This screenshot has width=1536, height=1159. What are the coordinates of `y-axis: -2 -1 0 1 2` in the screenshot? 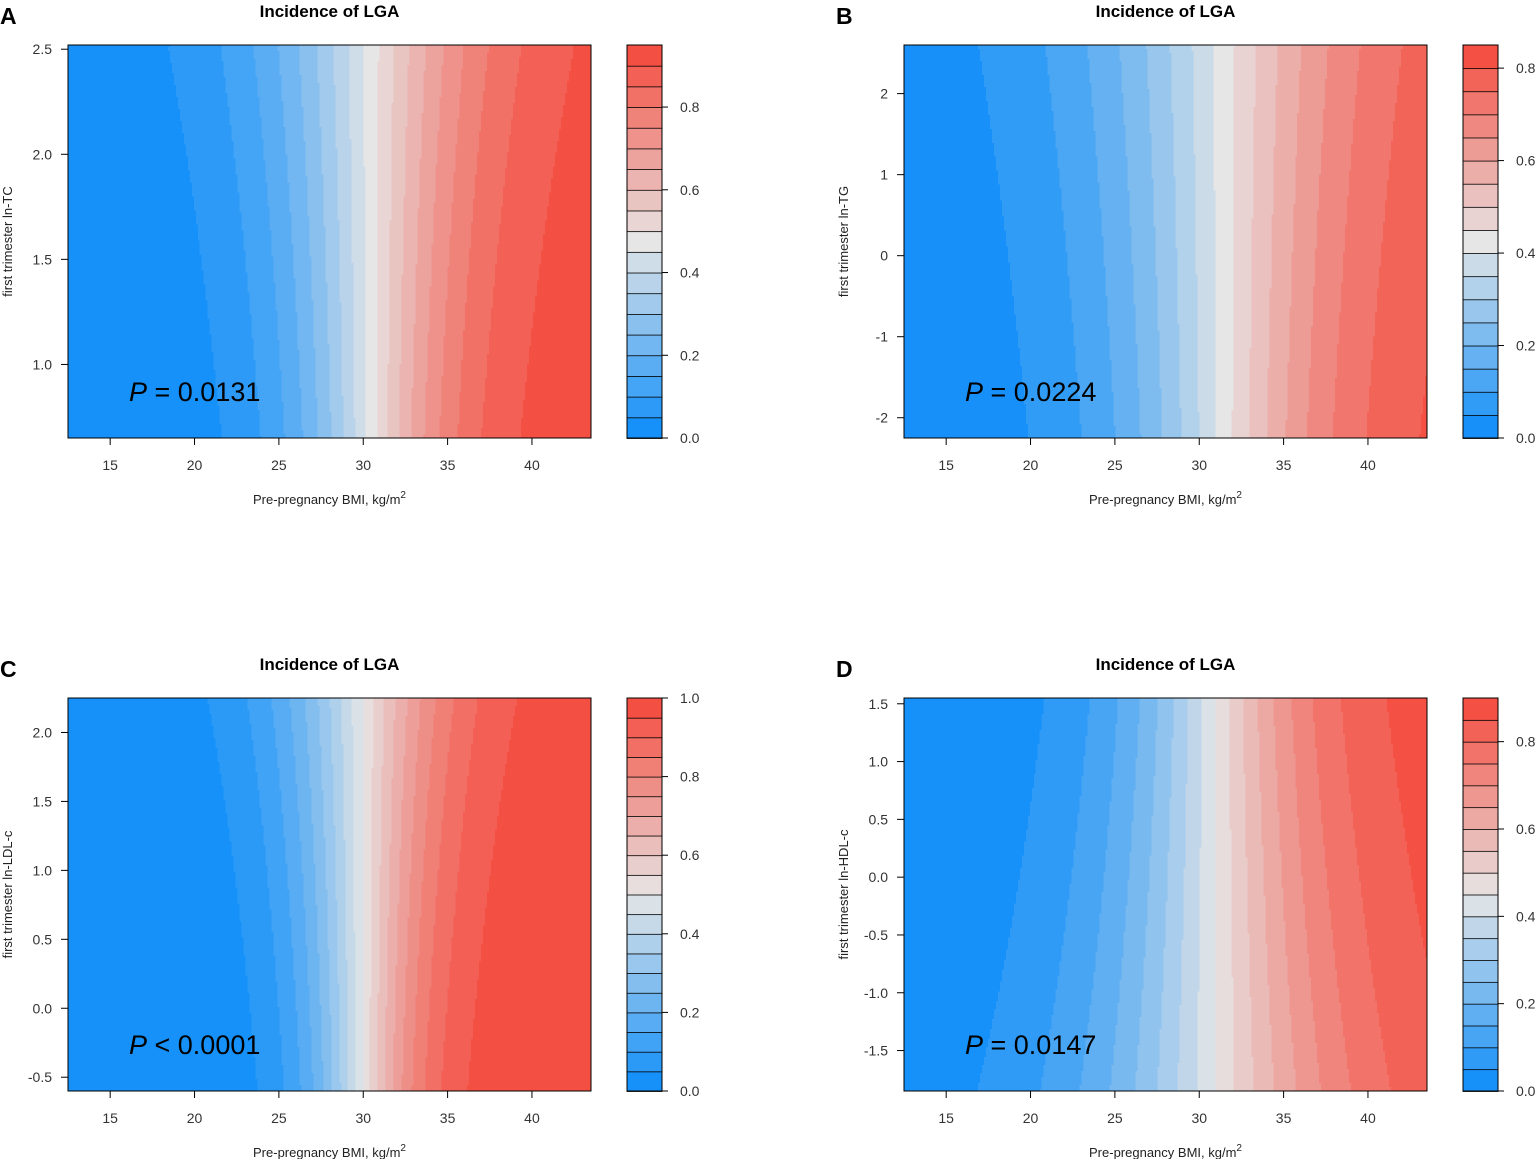 It's located at (890, 256).